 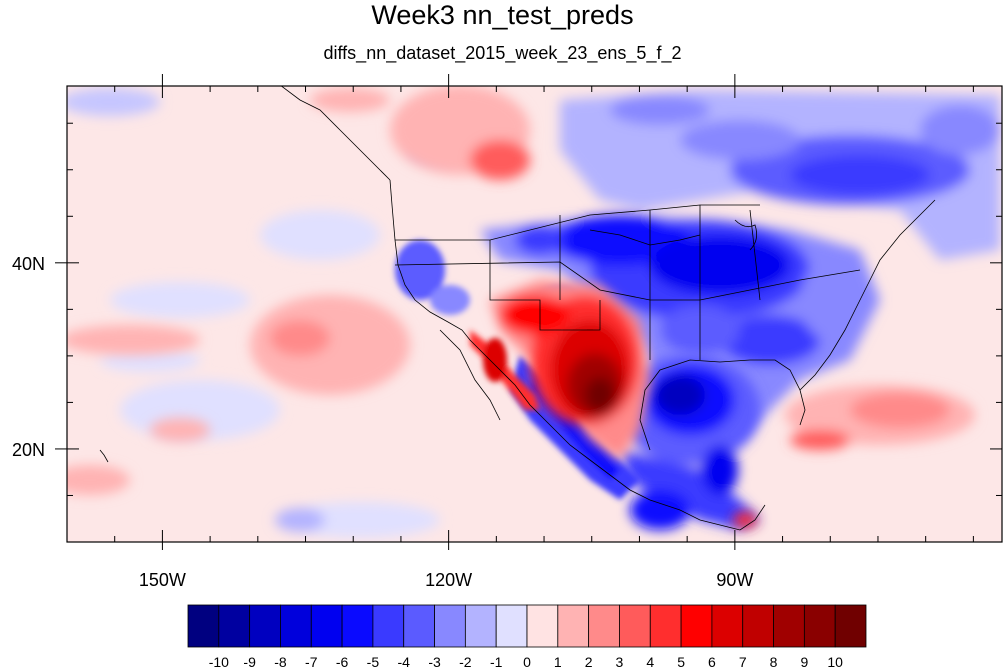 What do you see at coordinates (404, 662) in the screenshot?
I see `colorbar-label: -4` at bounding box center [404, 662].